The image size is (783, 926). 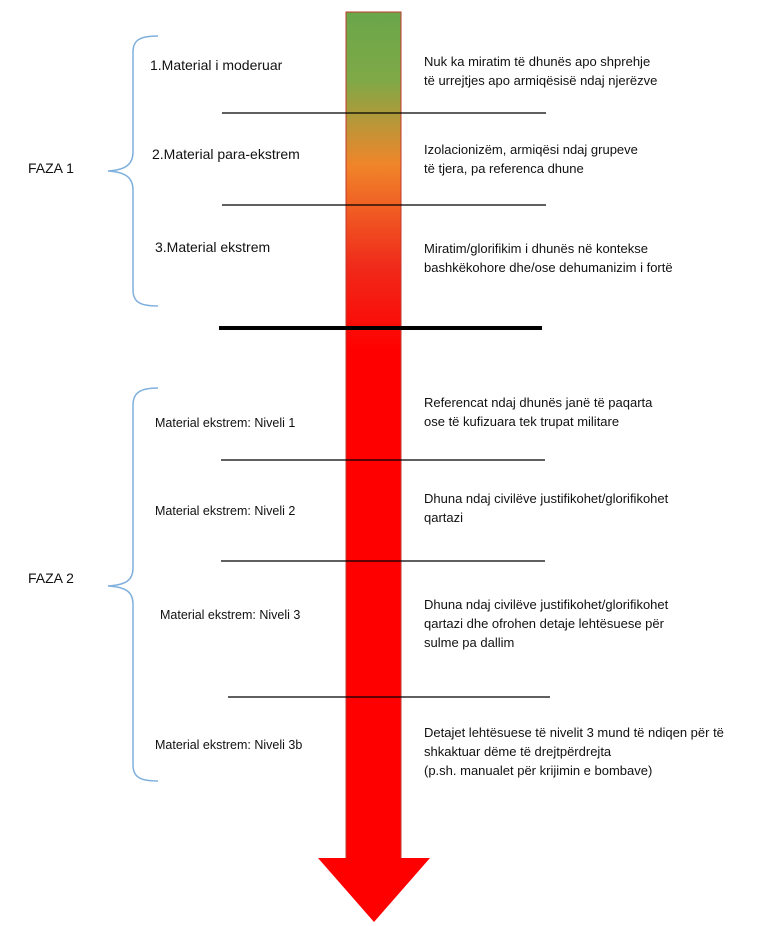 I want to click on description-line: të tjera, pa referenca dhune, so click(x=504, y=168).